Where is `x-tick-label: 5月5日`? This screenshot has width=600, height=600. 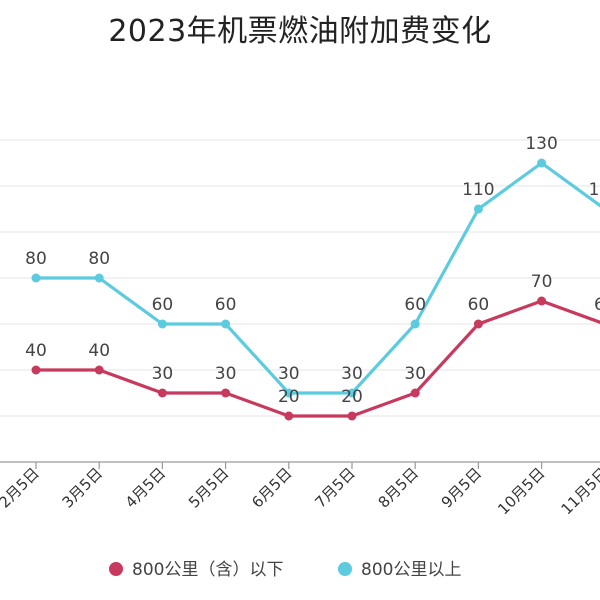
x-tick-label: 5月5日 is located at coordinates (208, 487).